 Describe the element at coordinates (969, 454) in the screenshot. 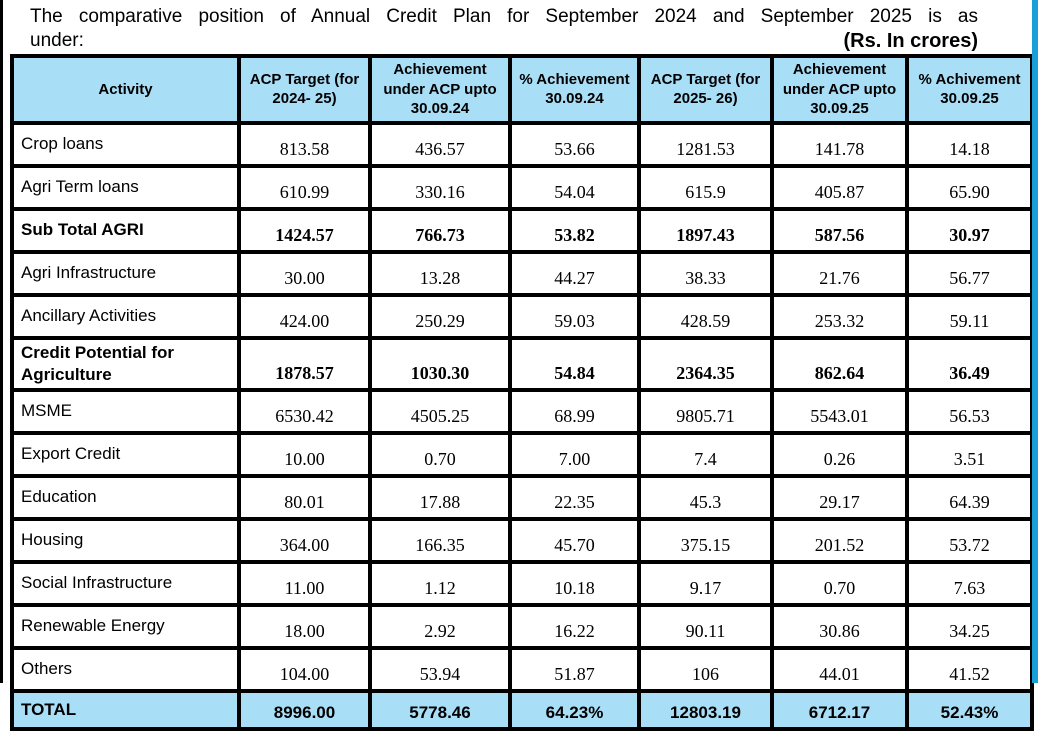

I see `value-cell: 3.51` at that location.